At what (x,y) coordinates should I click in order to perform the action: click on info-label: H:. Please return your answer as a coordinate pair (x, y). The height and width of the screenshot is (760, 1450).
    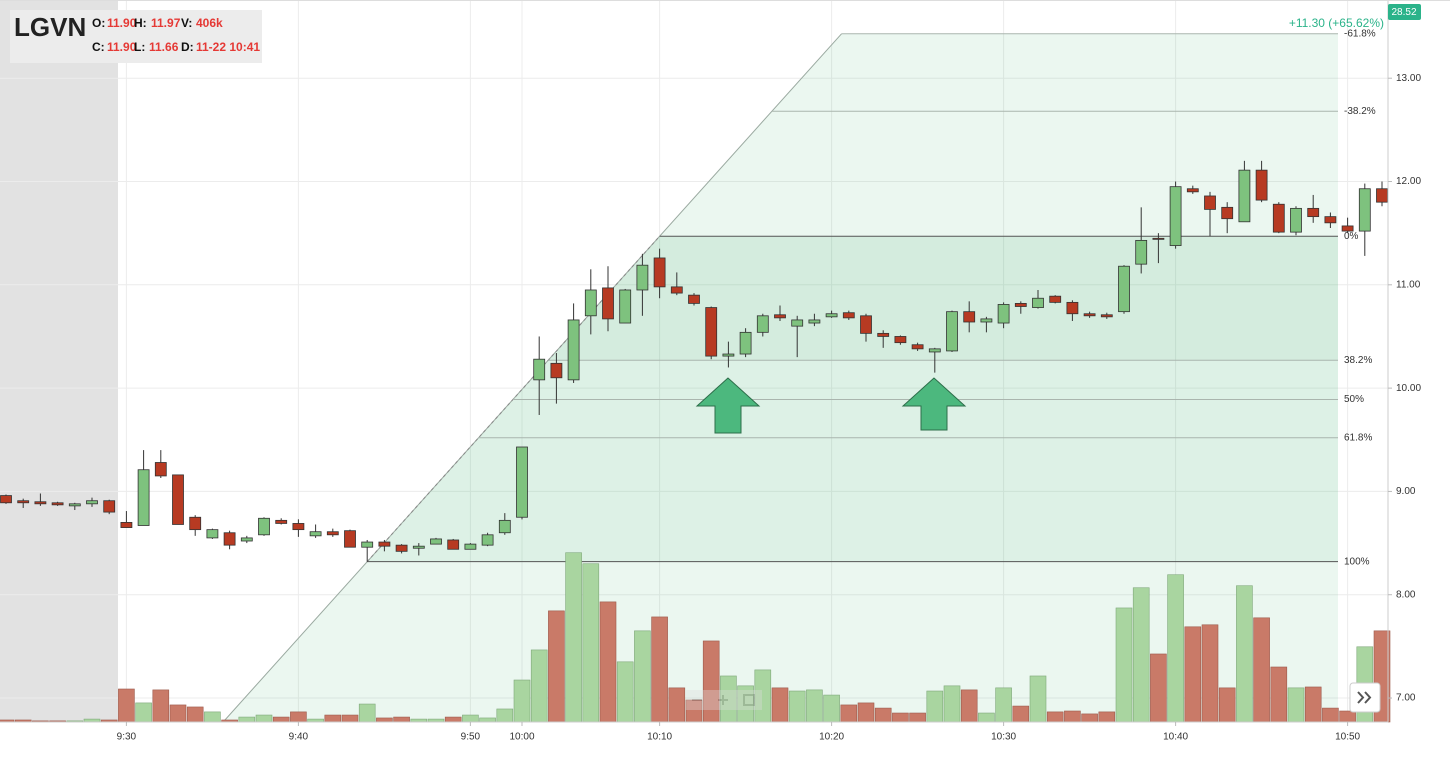
    Looking at the image, I should click on (140, 23).